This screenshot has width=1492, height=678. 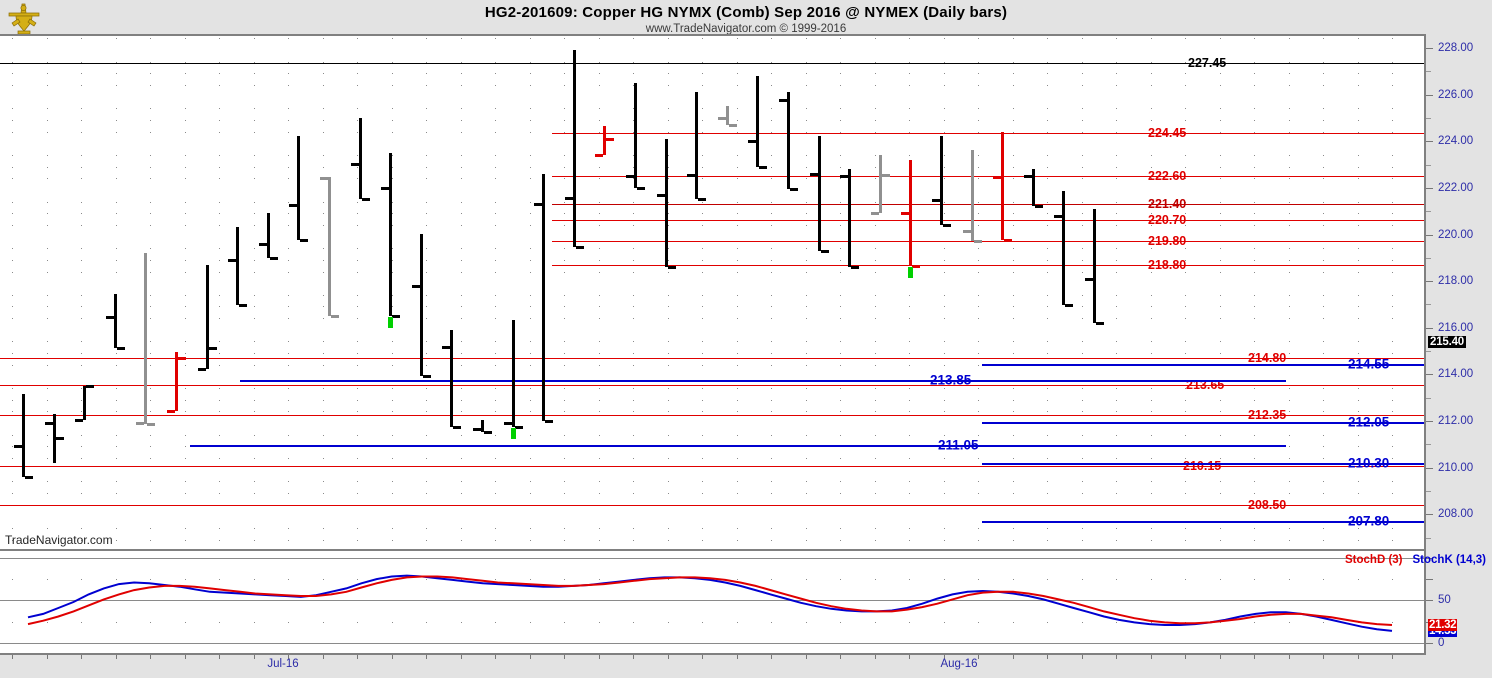 What do you see at coordinates (1459, 602) in the screenshot?
I see `stochastic-axis: 50014.3321.32` at bounding box center [1459, 602].